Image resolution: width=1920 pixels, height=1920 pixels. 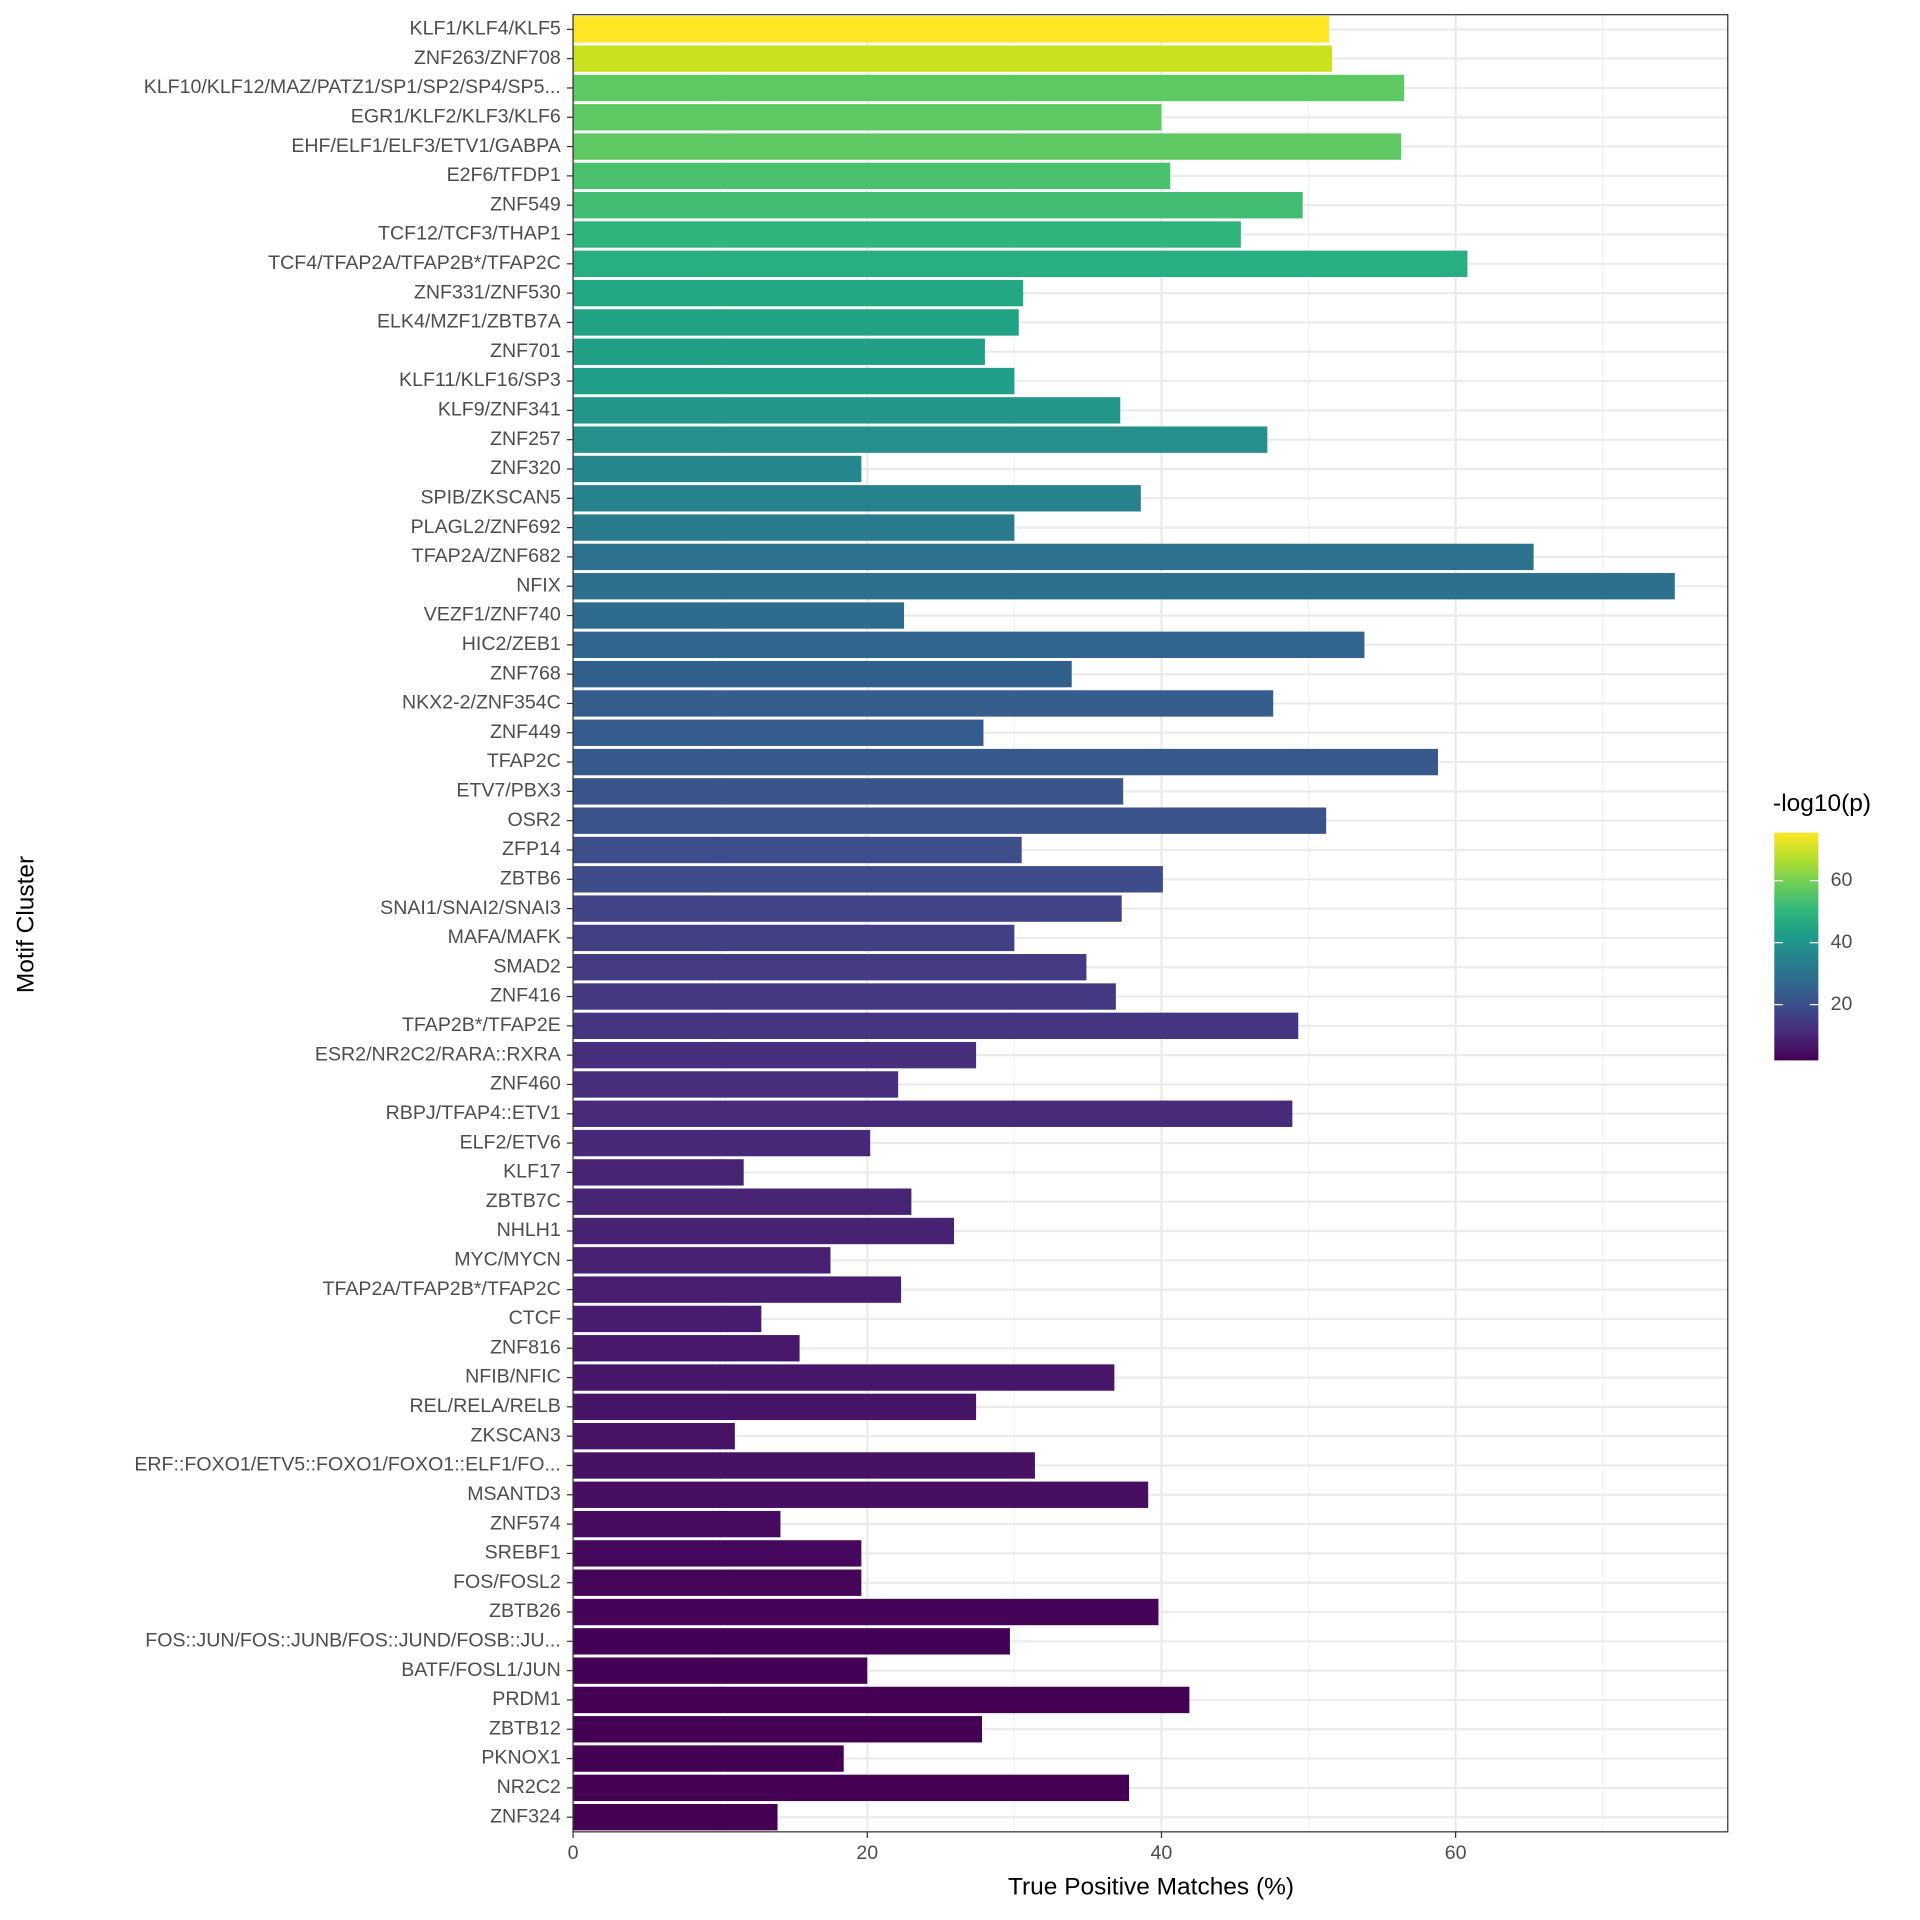 I want to click on y-tick-label: ZNF257, so click(x=525, y=439).